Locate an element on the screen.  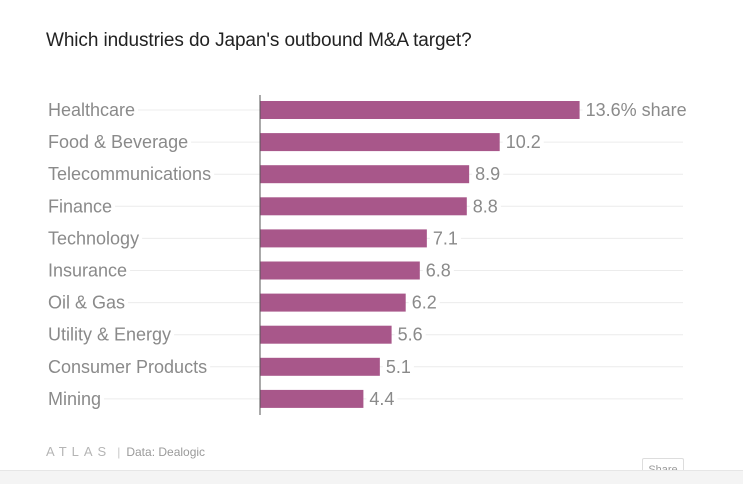
category-label: Consumer Products is located at coordinates (127, 367).